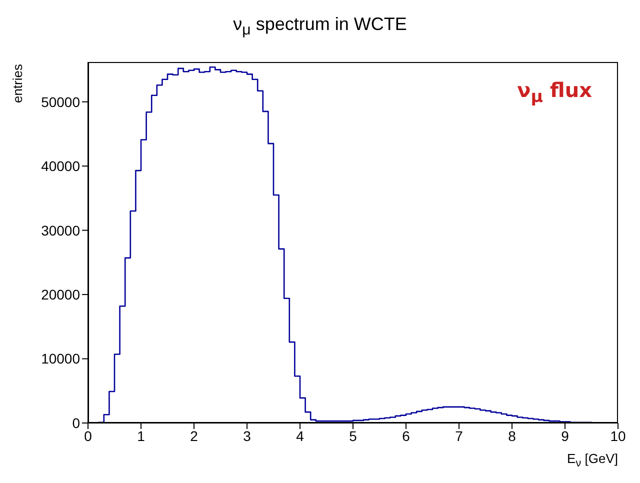  Describe the element at coordinates (17, 84) in the screenshot. I see `y-axis-title: entries` at that location.